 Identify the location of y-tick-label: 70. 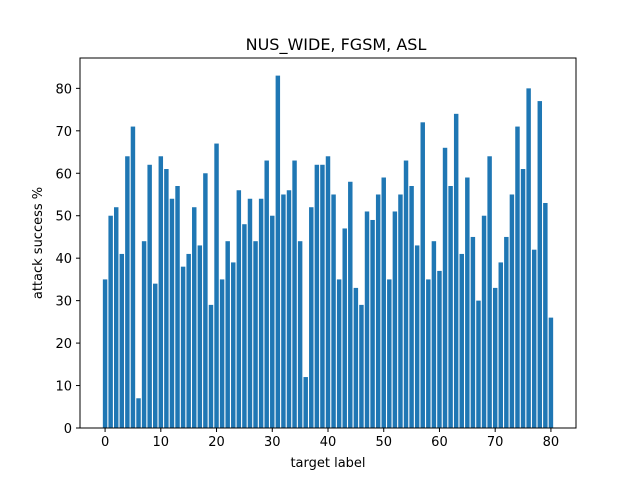
(63, 132).